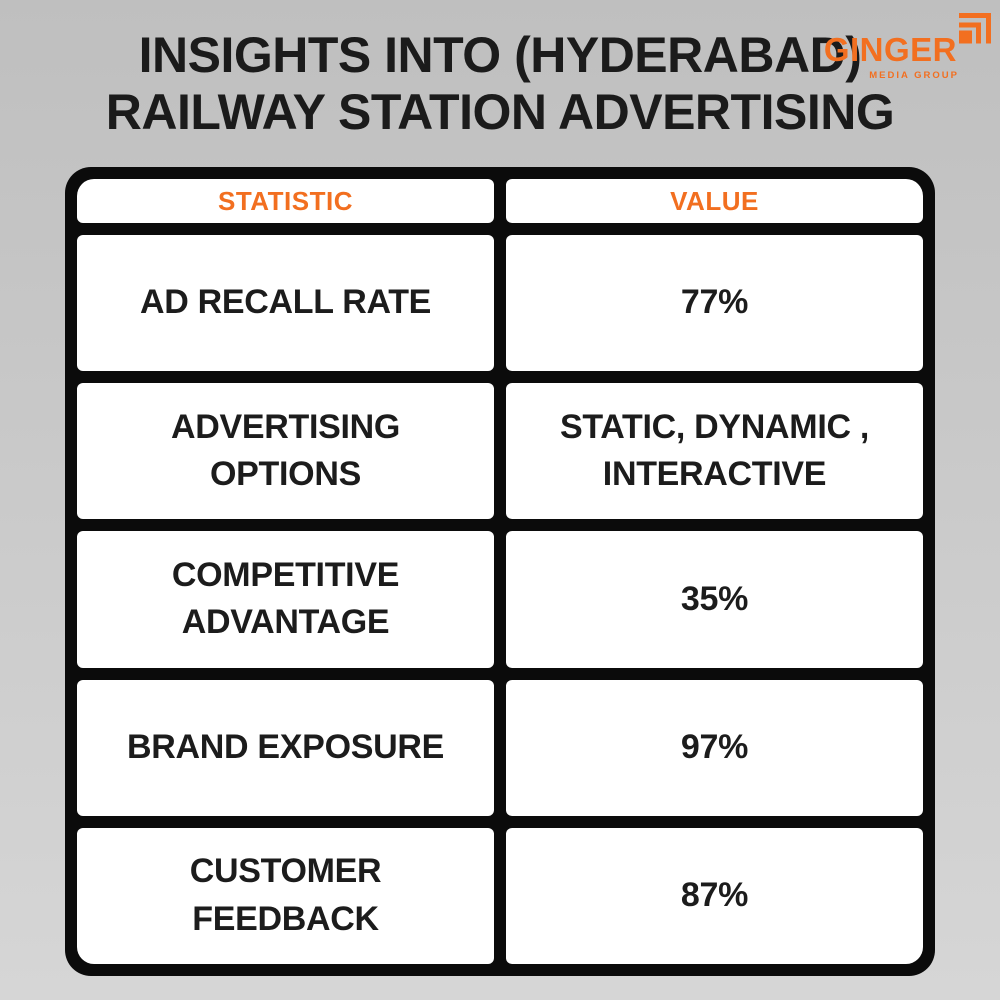 The image size is (1000, 1000). I want to click on table-header-value: VALUE, so click(714, 201).